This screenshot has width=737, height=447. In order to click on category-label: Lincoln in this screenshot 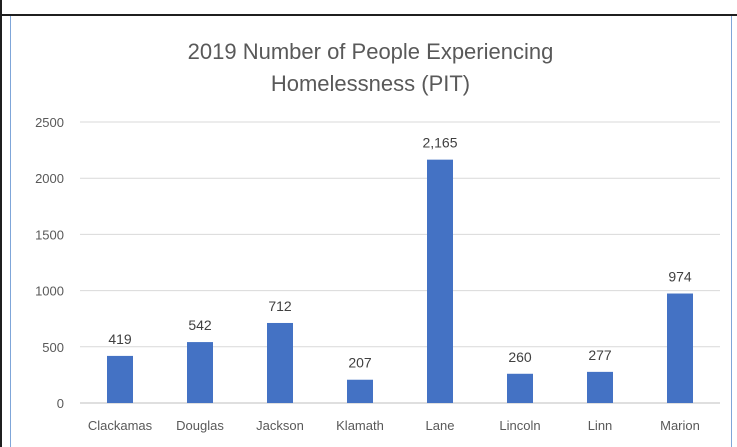, I will do `click(519, 425)`.